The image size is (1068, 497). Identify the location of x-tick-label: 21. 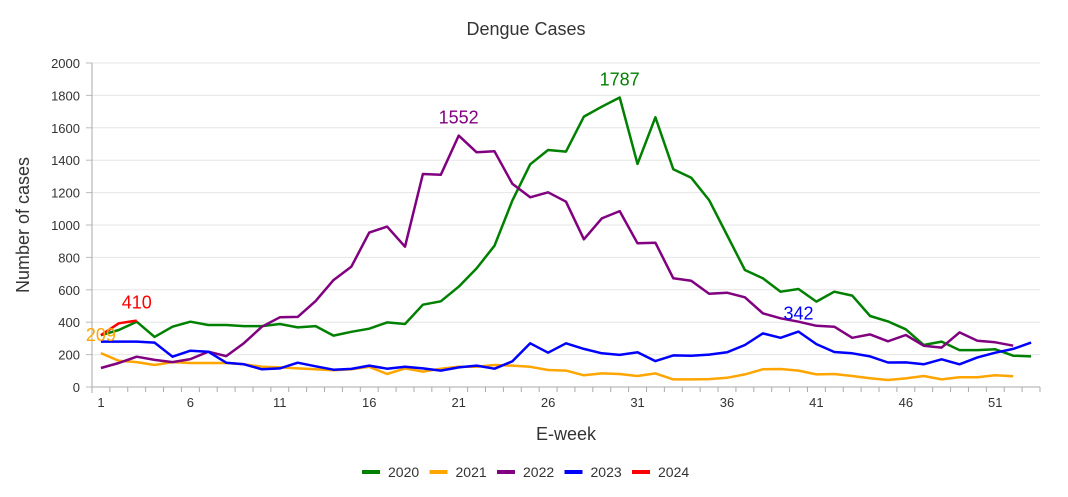
(458, 402).